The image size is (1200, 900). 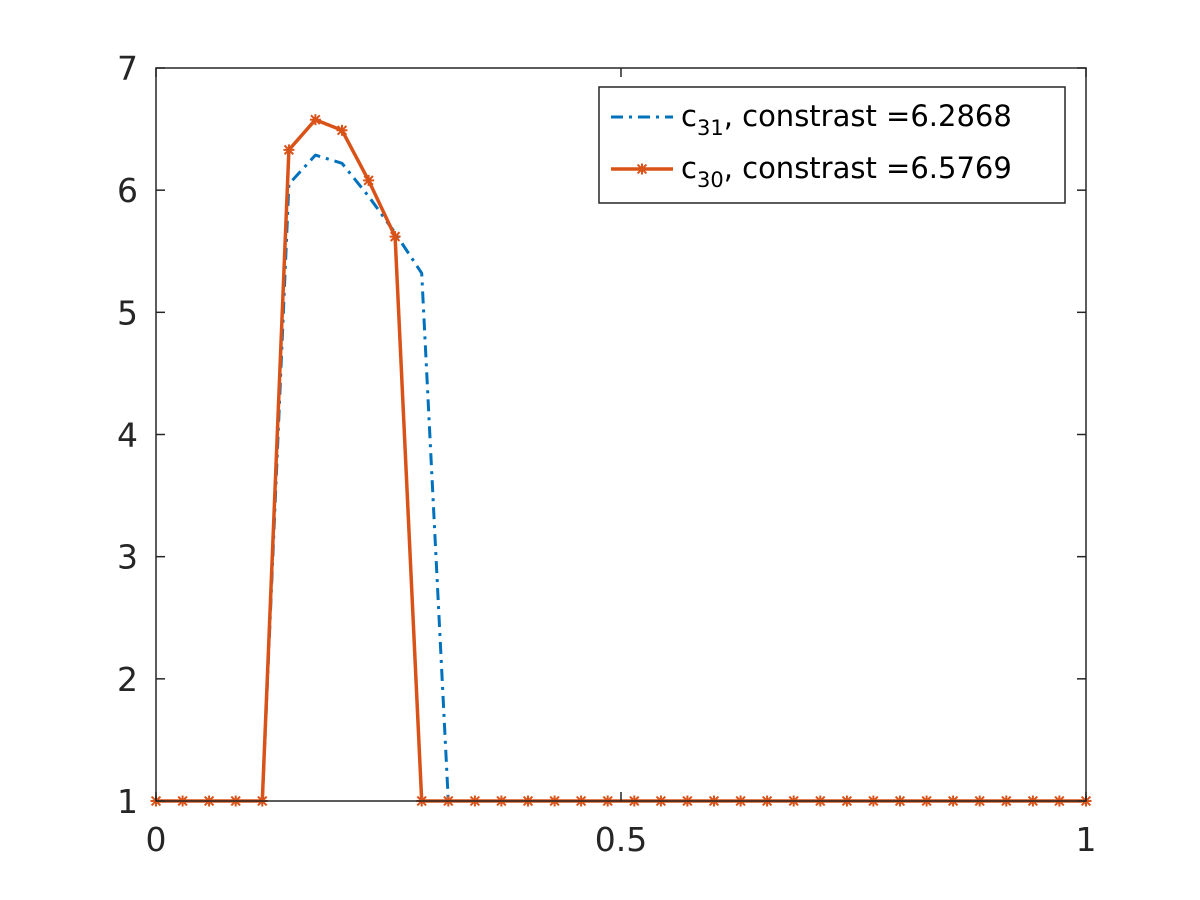 I want to click on y-tick-label: 4, so click(x=127, y=435).